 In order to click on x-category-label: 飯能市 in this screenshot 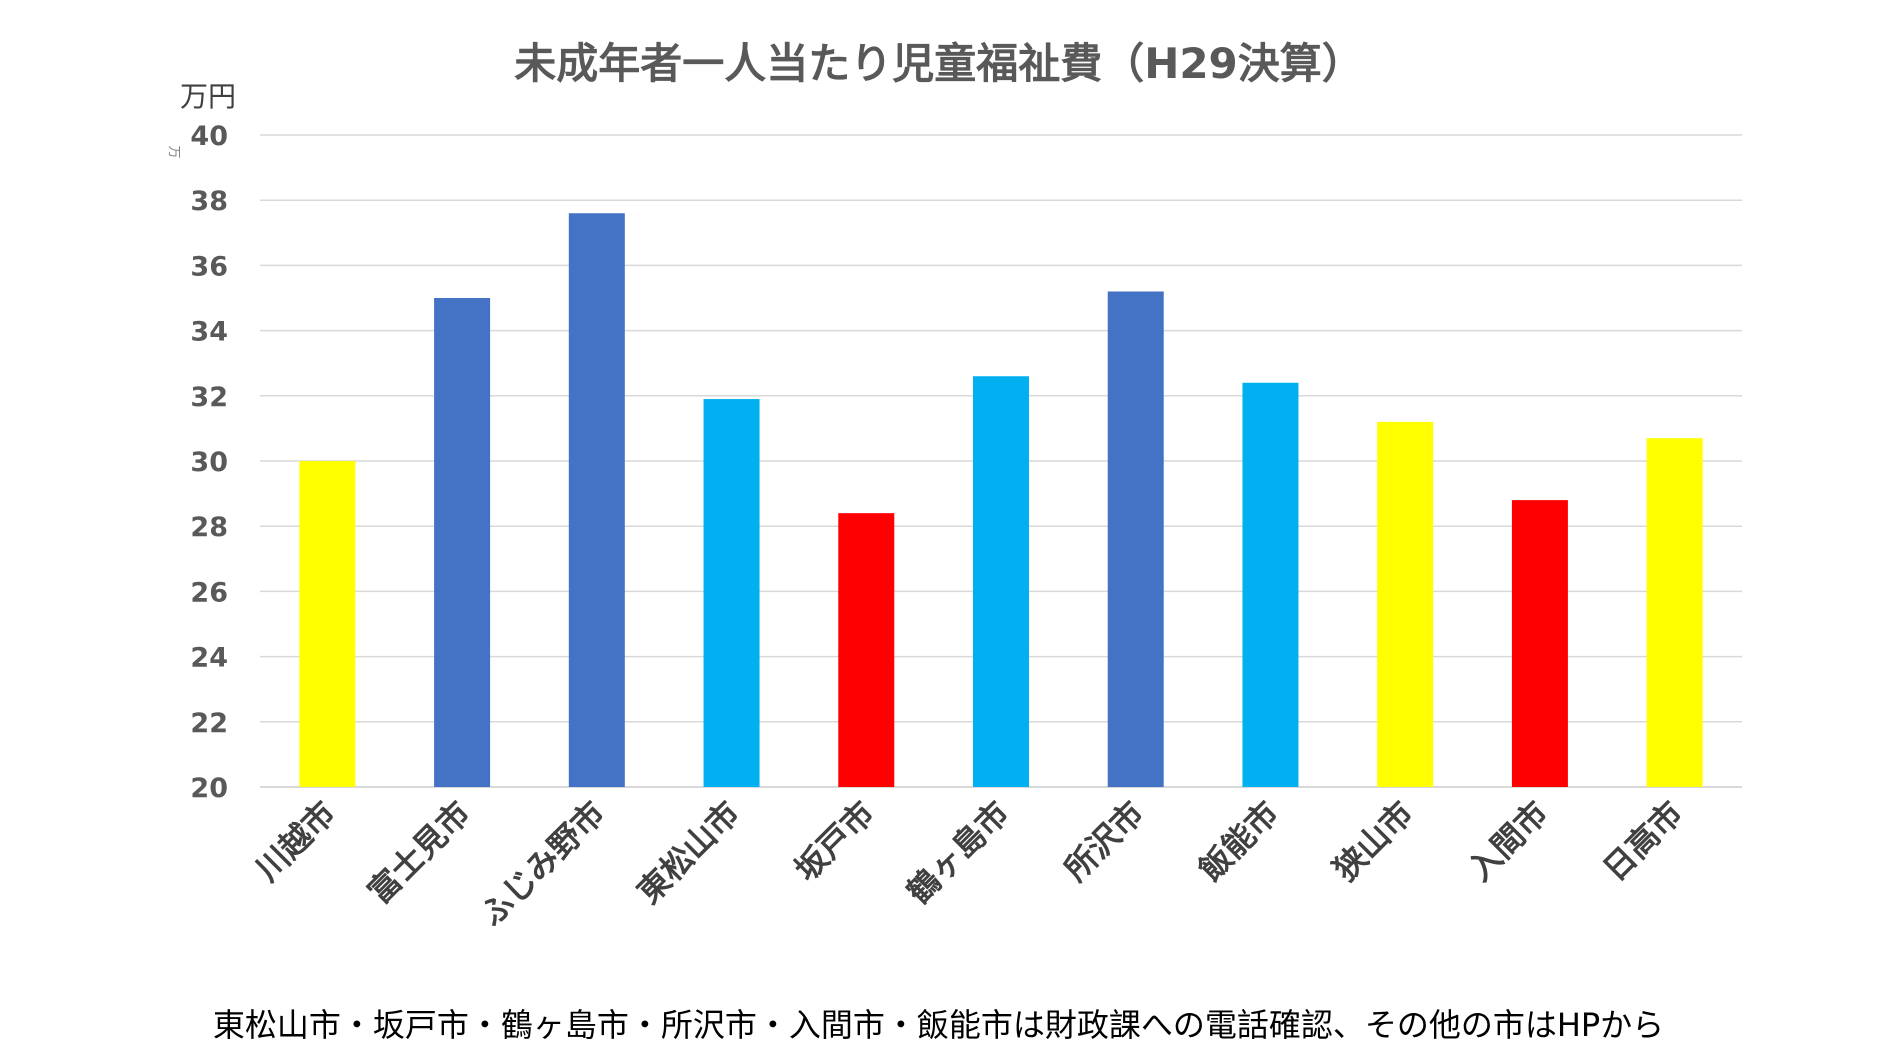, I will do `click(1238, 841)`.